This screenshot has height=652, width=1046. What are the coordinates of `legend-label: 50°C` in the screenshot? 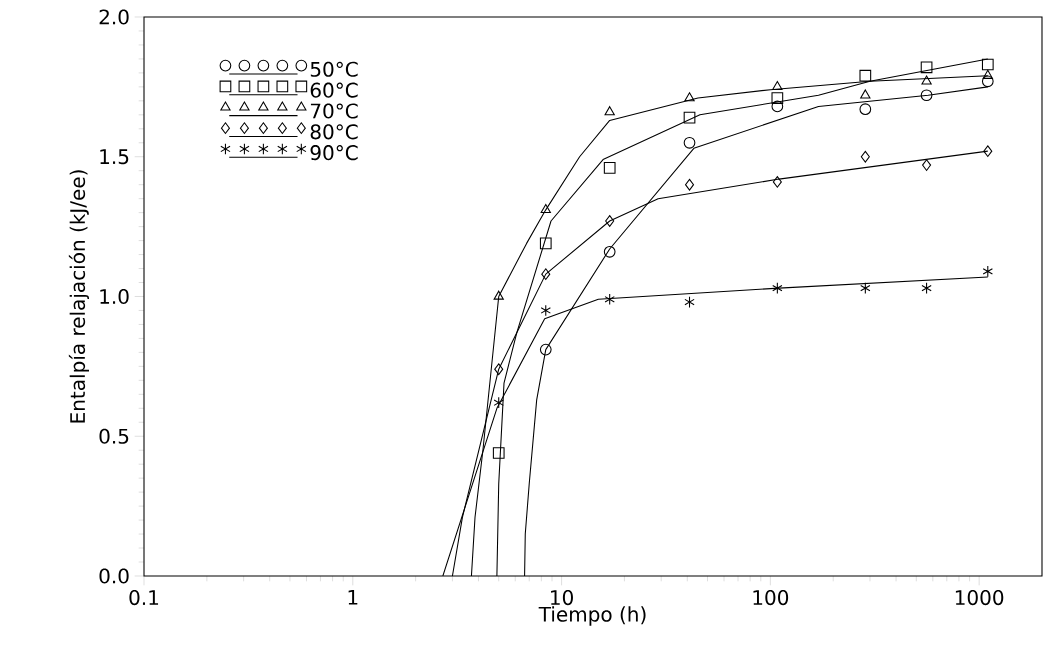 It's located at (334, 69).